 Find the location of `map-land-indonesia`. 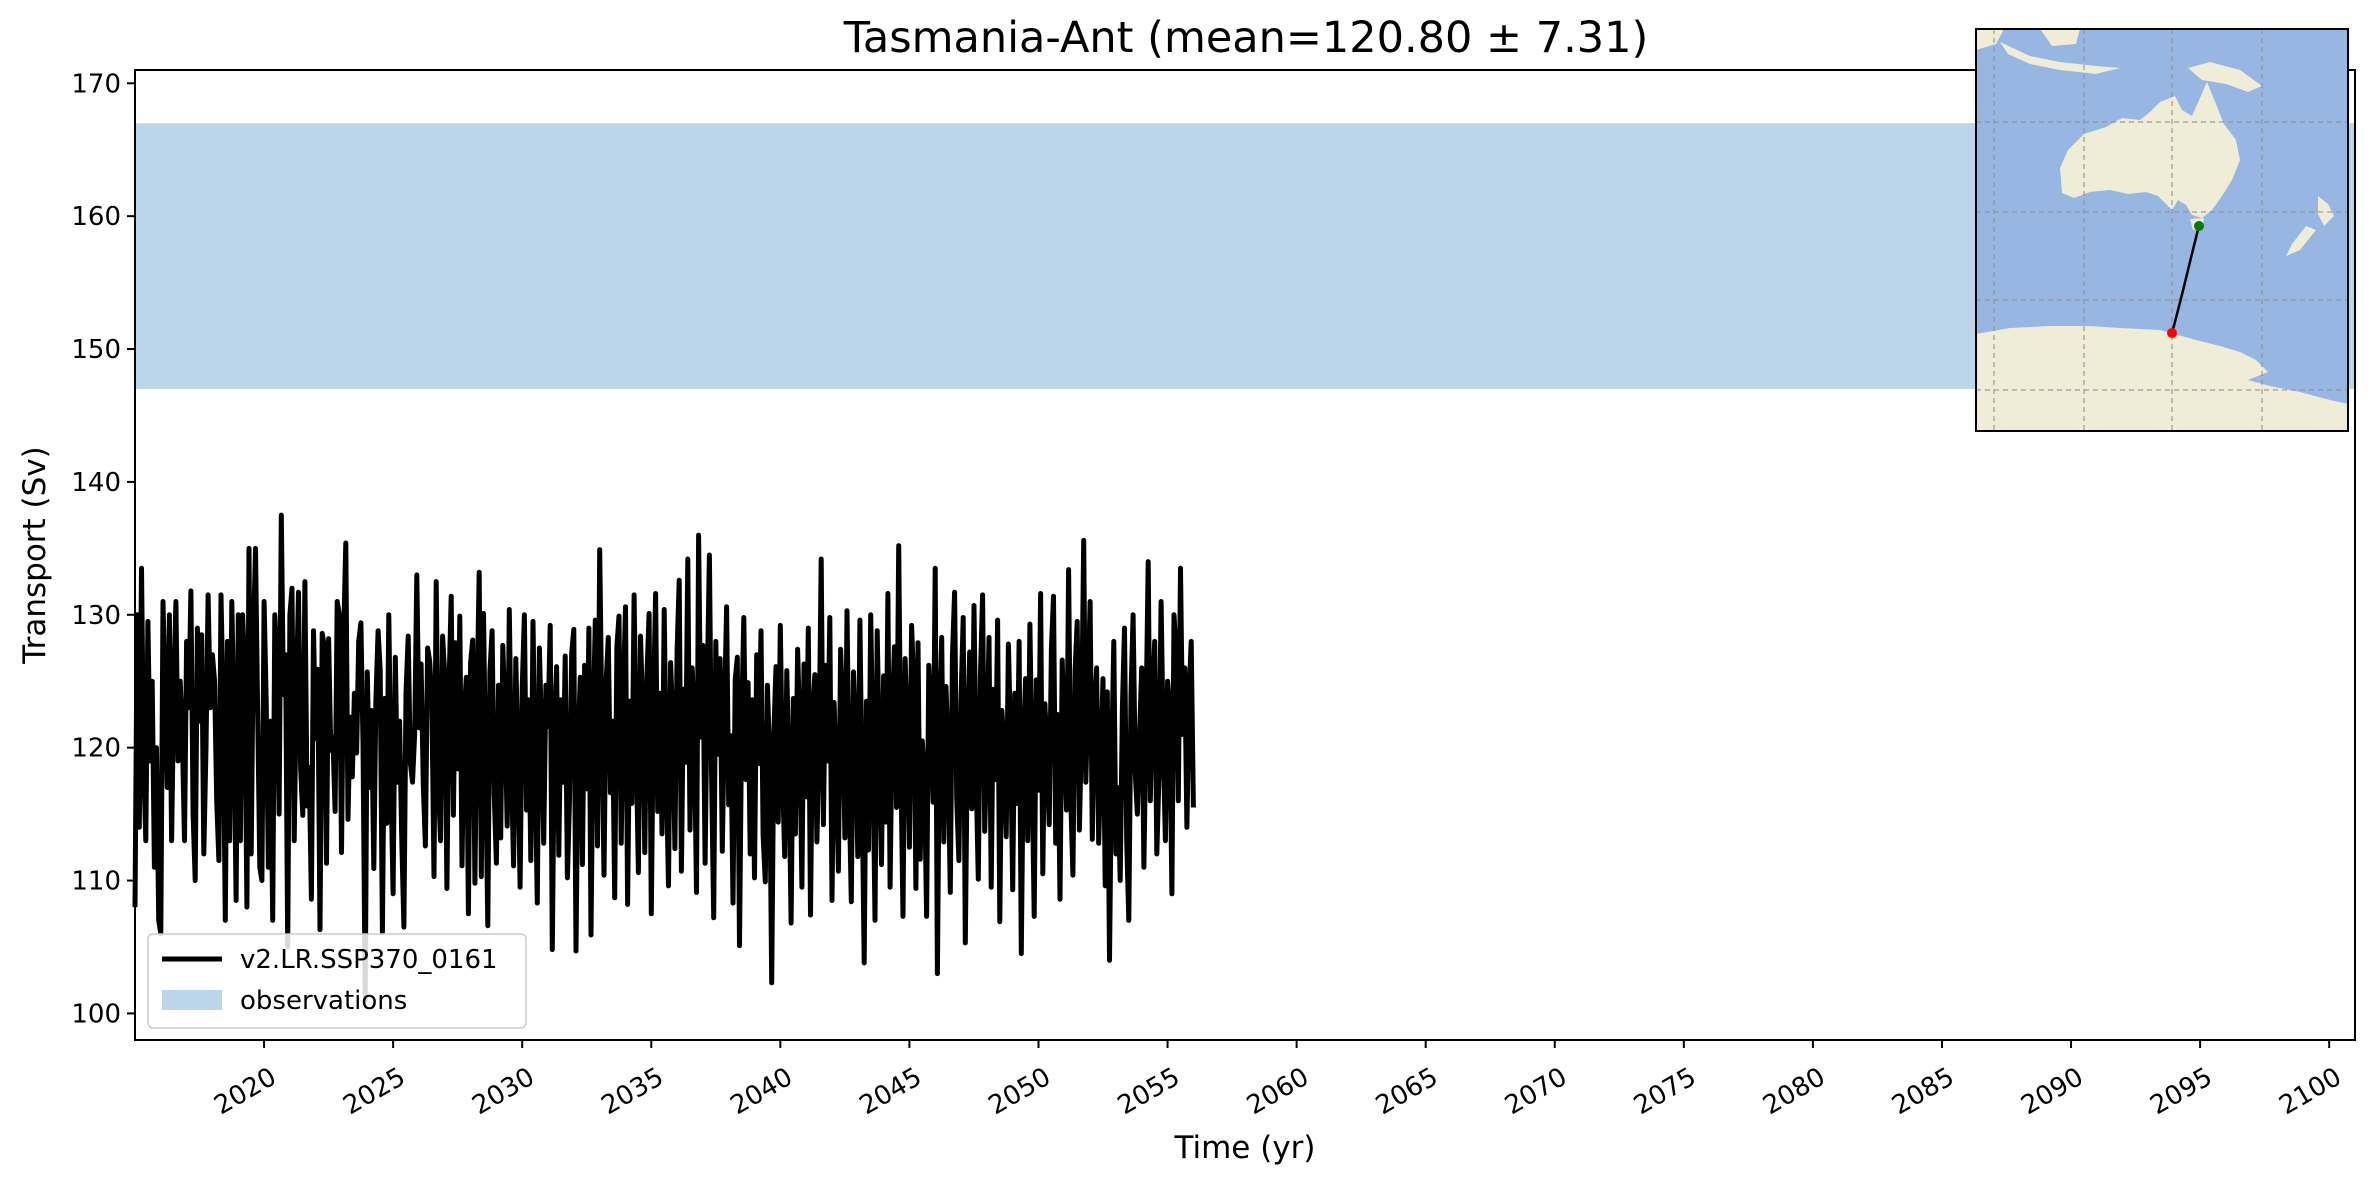

map-land-indonesia is located at coordinates (2060, 58).